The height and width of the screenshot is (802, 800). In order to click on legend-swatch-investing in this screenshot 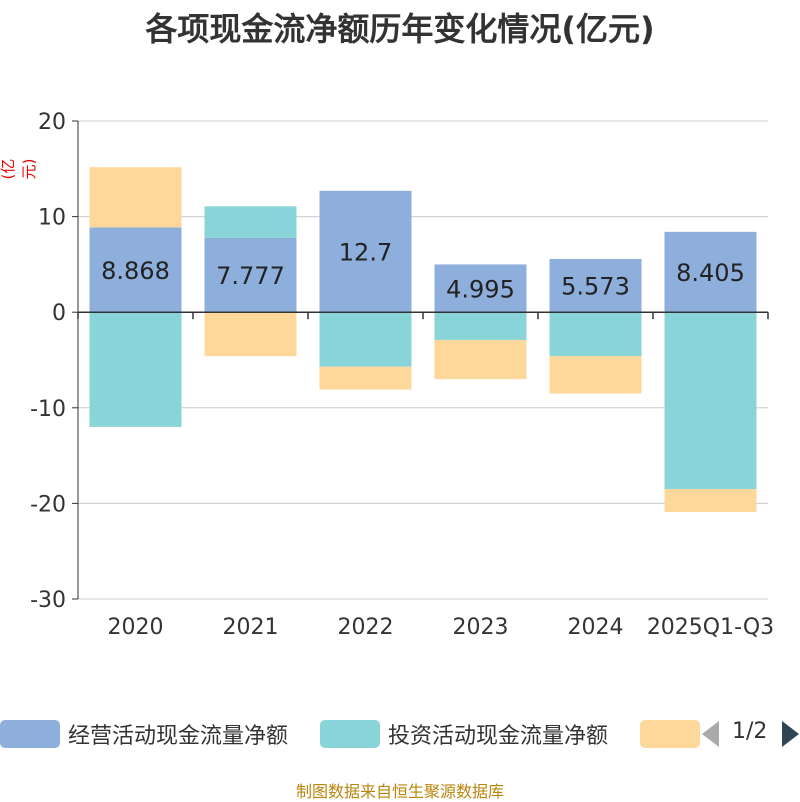, I will do `click(350, 734)`.